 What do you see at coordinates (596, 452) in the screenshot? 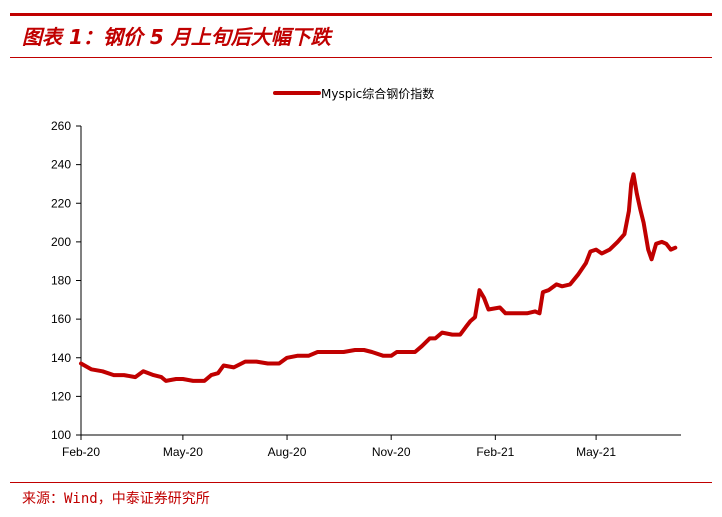
I see `x-tick-label: May-21` at bounding box center [596, 452].